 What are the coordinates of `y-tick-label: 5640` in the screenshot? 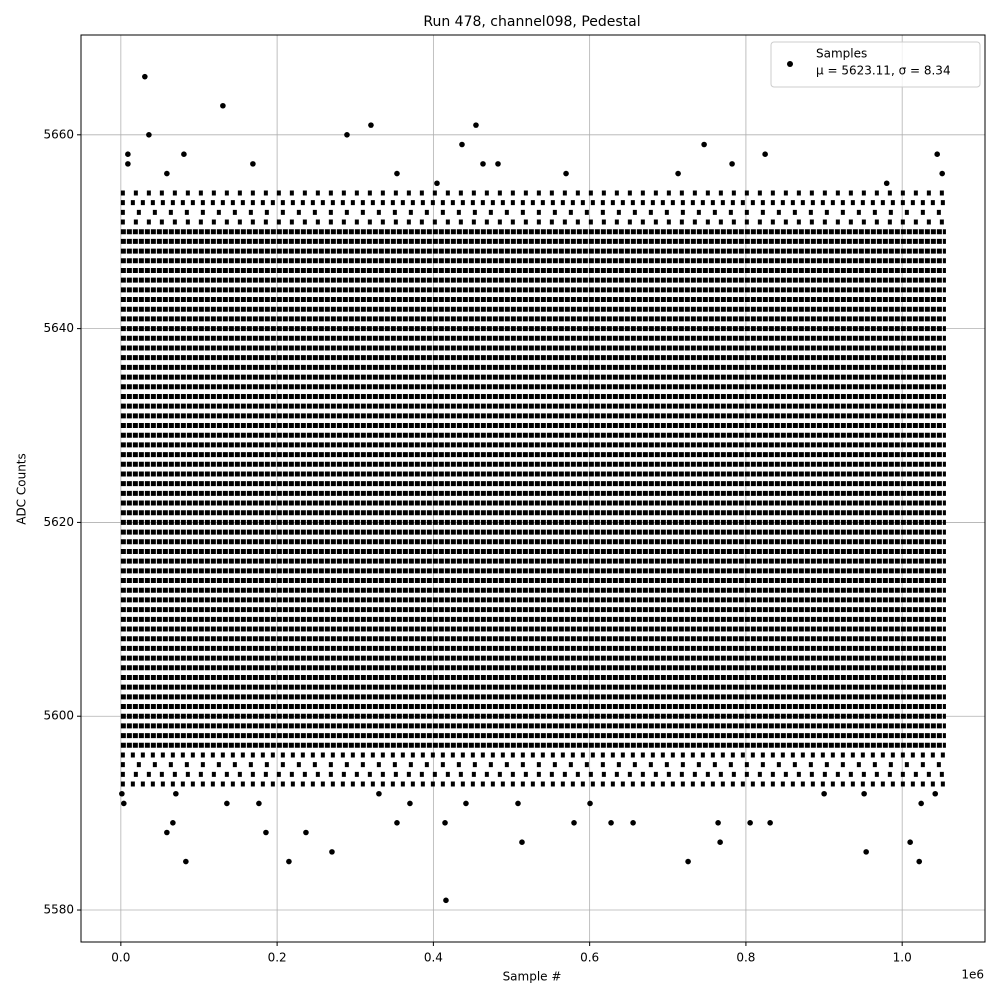 It's located at (58, 328).